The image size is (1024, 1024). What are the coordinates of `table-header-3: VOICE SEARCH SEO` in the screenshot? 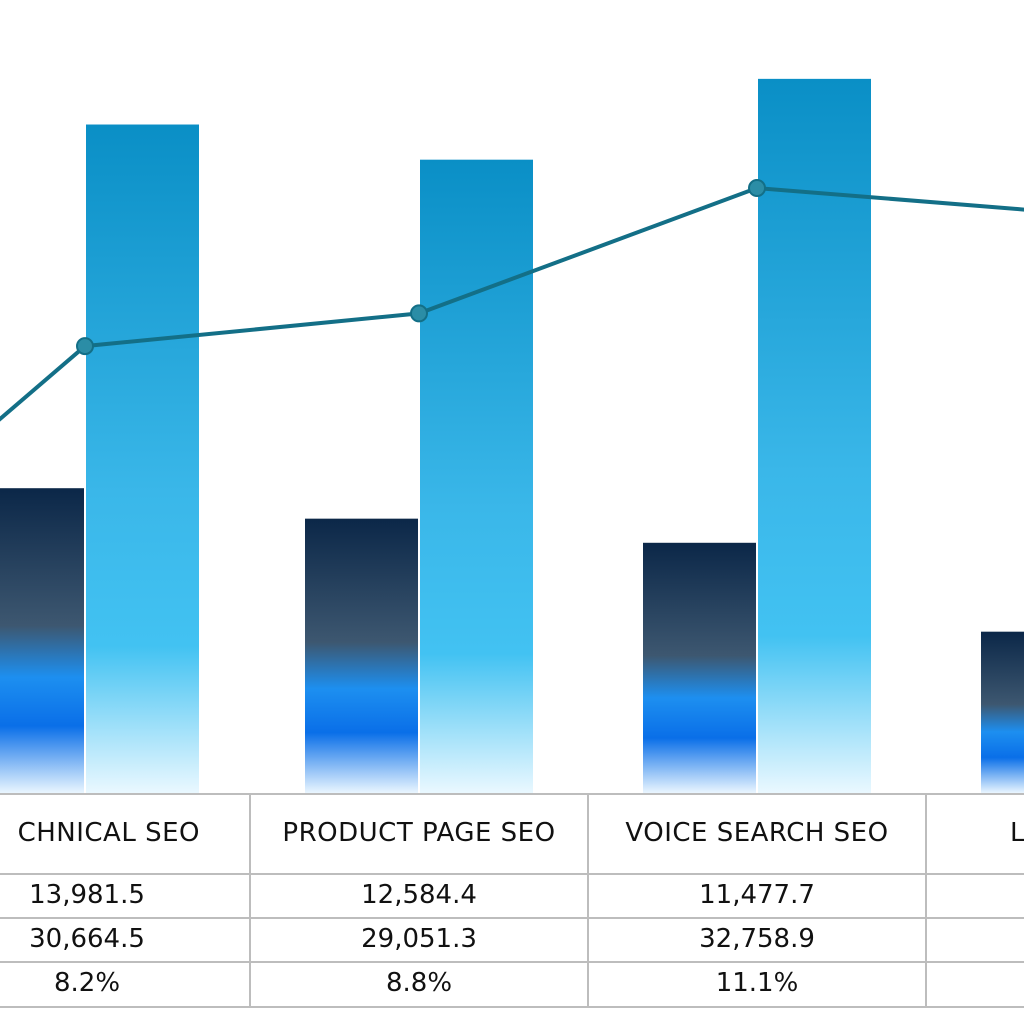 It's located at (757, 833).